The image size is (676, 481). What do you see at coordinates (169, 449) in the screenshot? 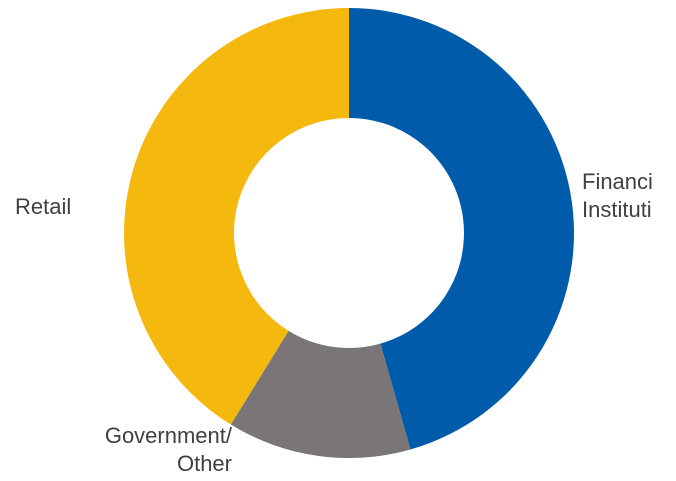
I see `slice-label-2: Government/Other` at bounding box center [169, 449].